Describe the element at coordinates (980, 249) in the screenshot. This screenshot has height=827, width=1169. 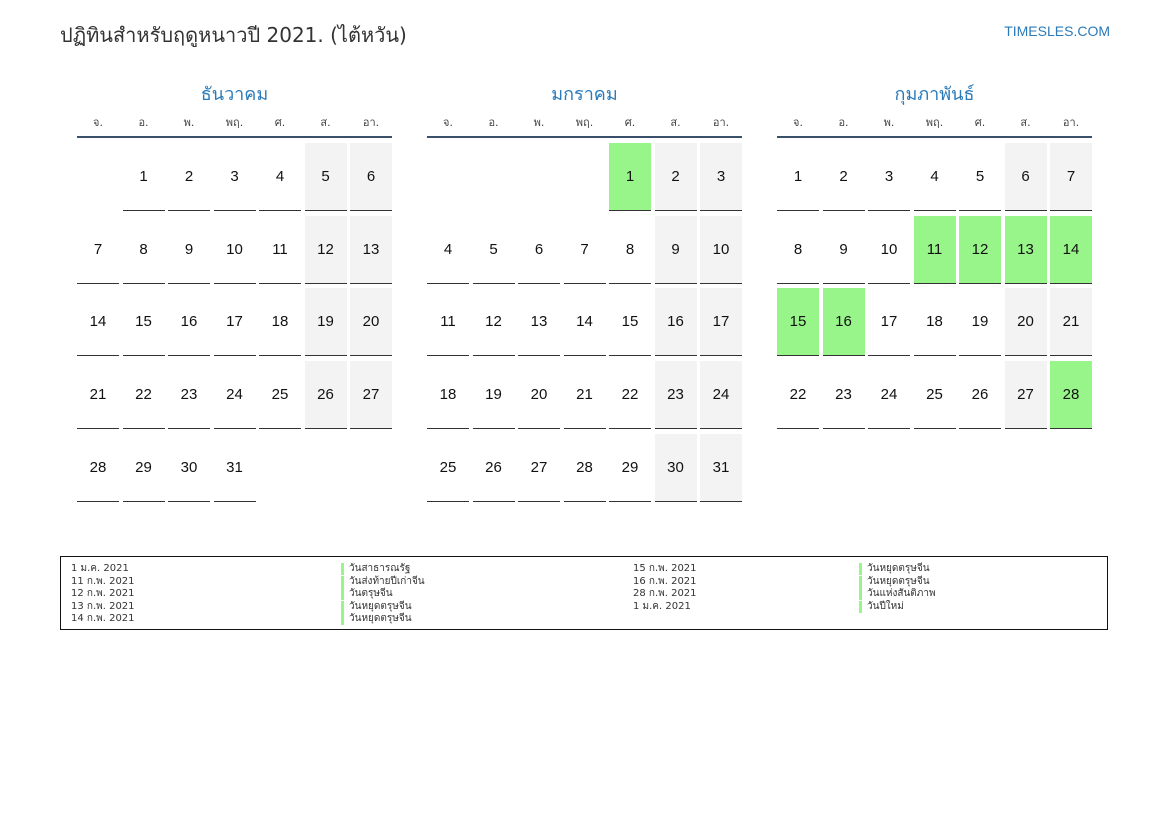
I see `holiday-day-cell: 12` at that location.